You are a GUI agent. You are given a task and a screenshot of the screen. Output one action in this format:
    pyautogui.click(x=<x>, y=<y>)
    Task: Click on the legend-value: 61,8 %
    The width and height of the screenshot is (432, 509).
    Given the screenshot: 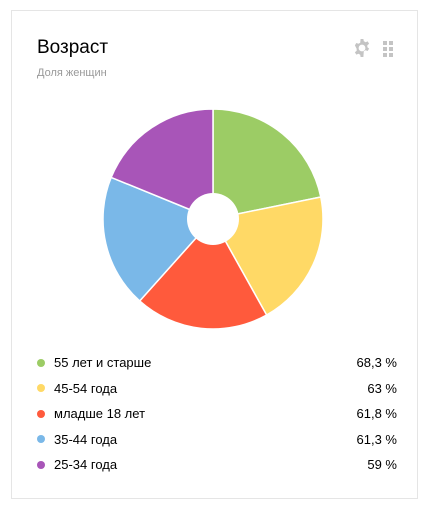 What is the action you would take?
    pyautogui.click(x=376, y=414)
    